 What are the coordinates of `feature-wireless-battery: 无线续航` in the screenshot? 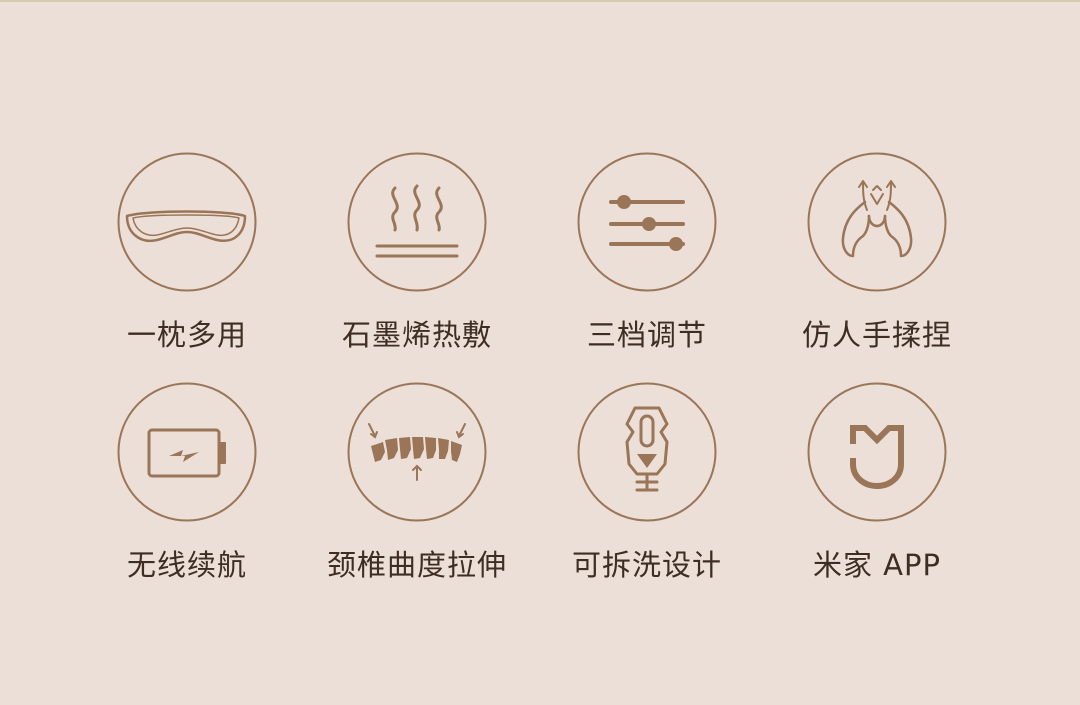 It's located at (187, 492).